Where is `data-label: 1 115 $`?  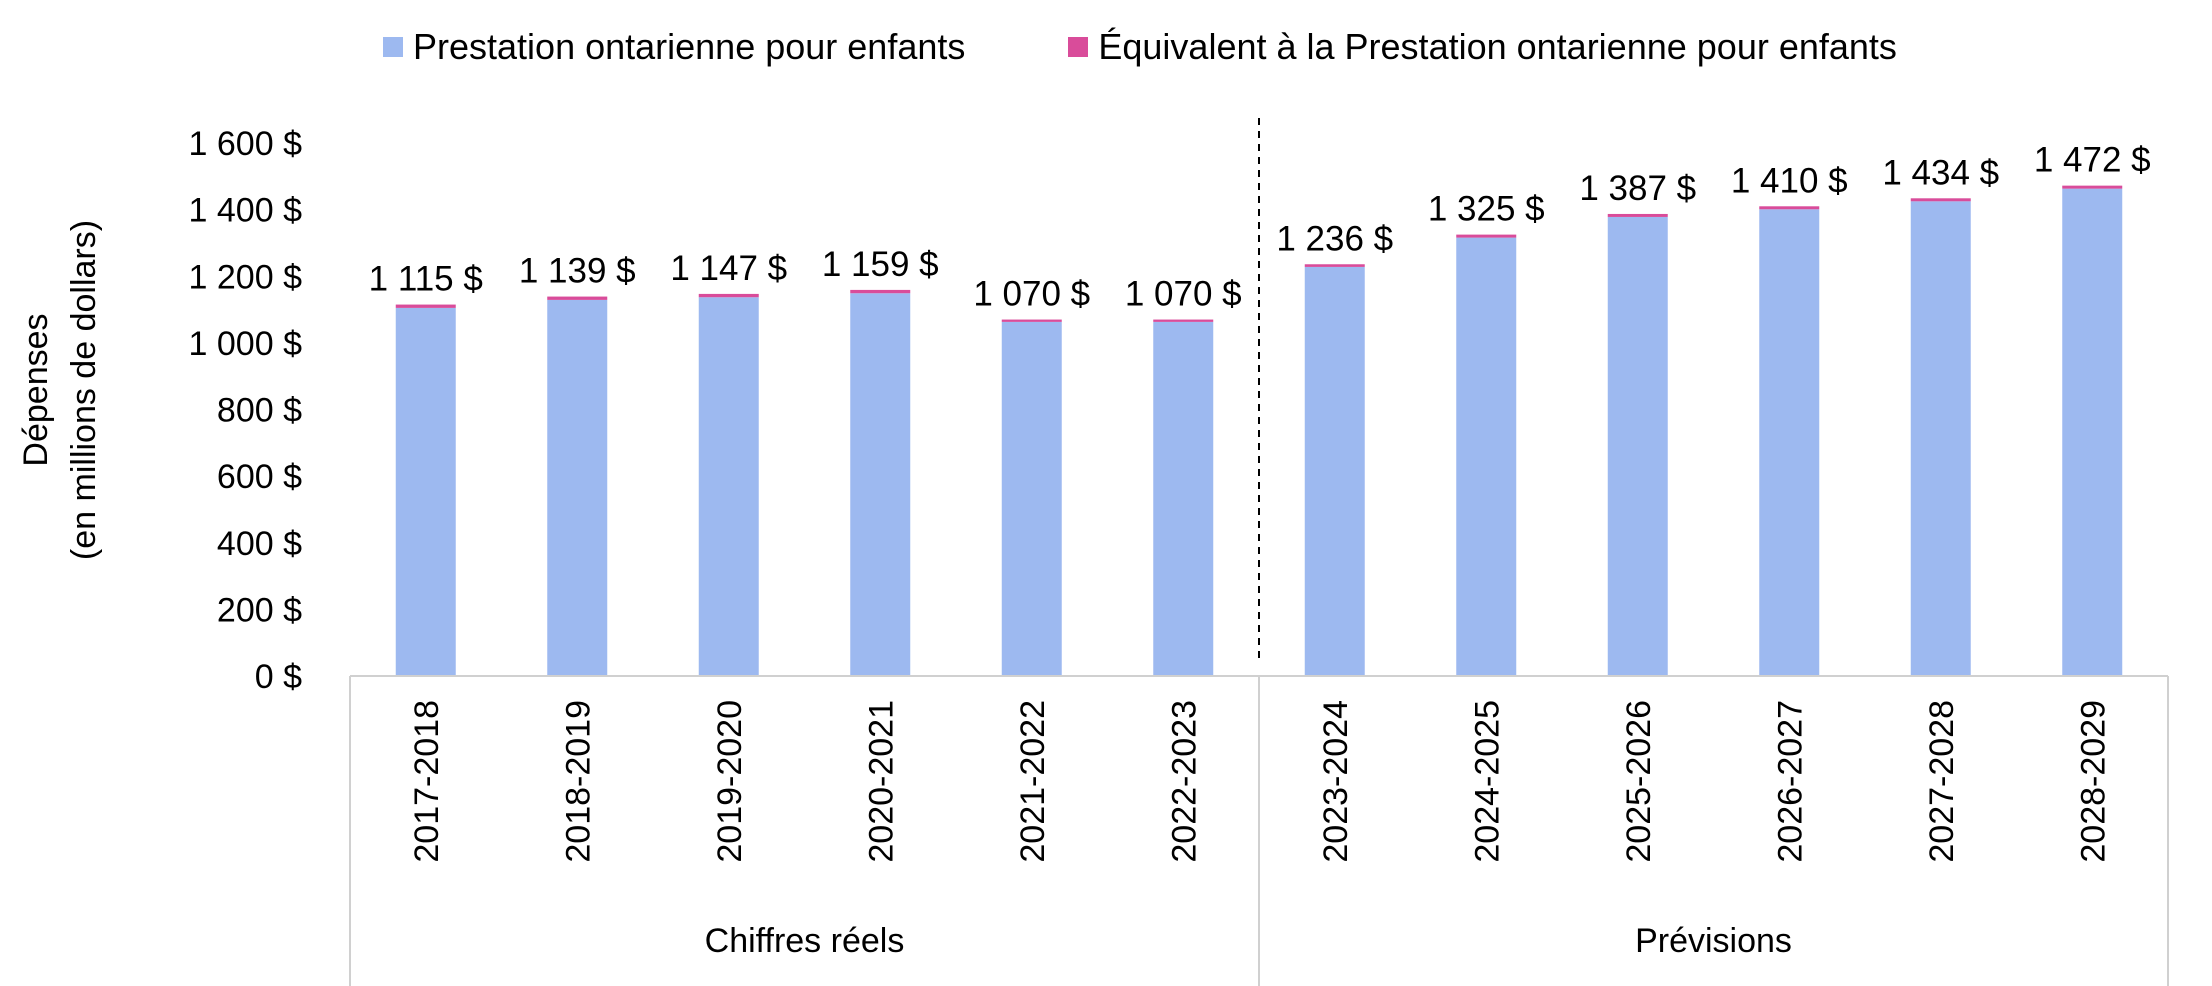 data-label: 1 115 $ is located at coordinates (426, 279).